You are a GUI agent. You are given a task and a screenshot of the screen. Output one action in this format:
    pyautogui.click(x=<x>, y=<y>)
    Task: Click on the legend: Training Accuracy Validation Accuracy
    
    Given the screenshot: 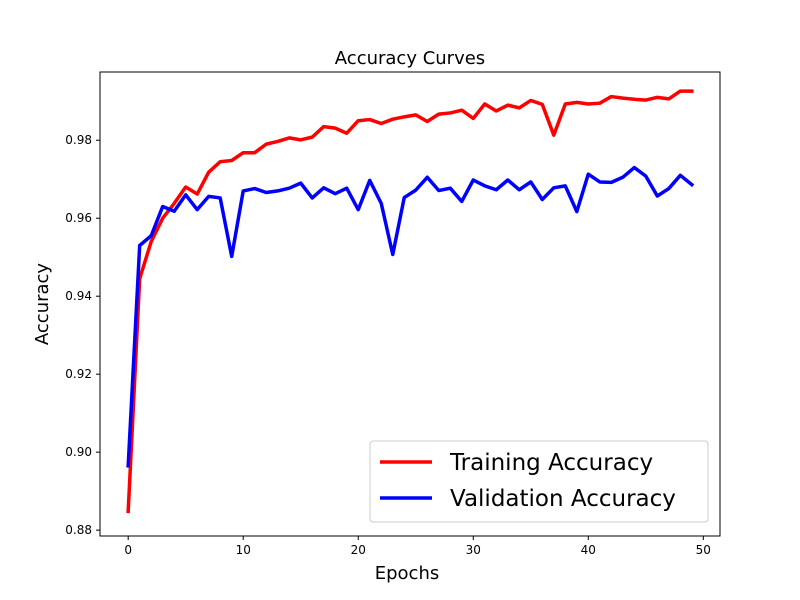 What is the action you would take?
    pyautogui.click(x=539, y=481)
    